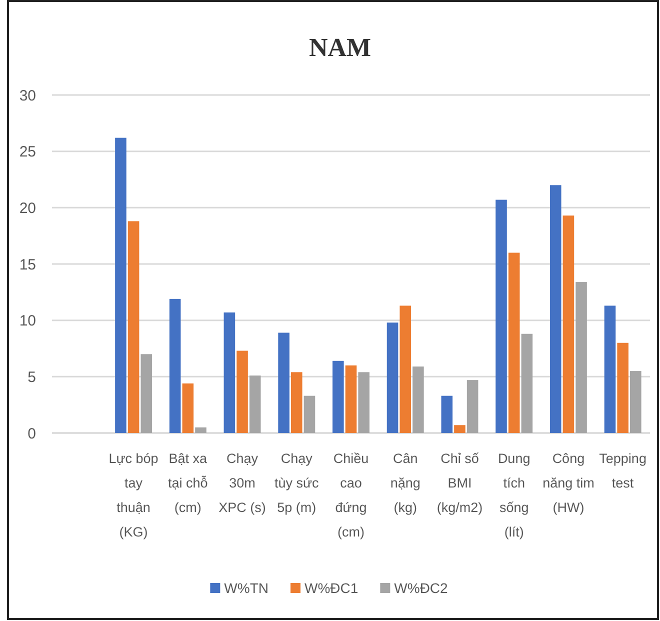 Image resolution: width=660 pixels, height=621 pixels. What do you see at coordinates (188, 483) in the screenshot?
I see `x-tick-label: Bật xa tại chỗ (cm)` at bounding box center [188, 483].